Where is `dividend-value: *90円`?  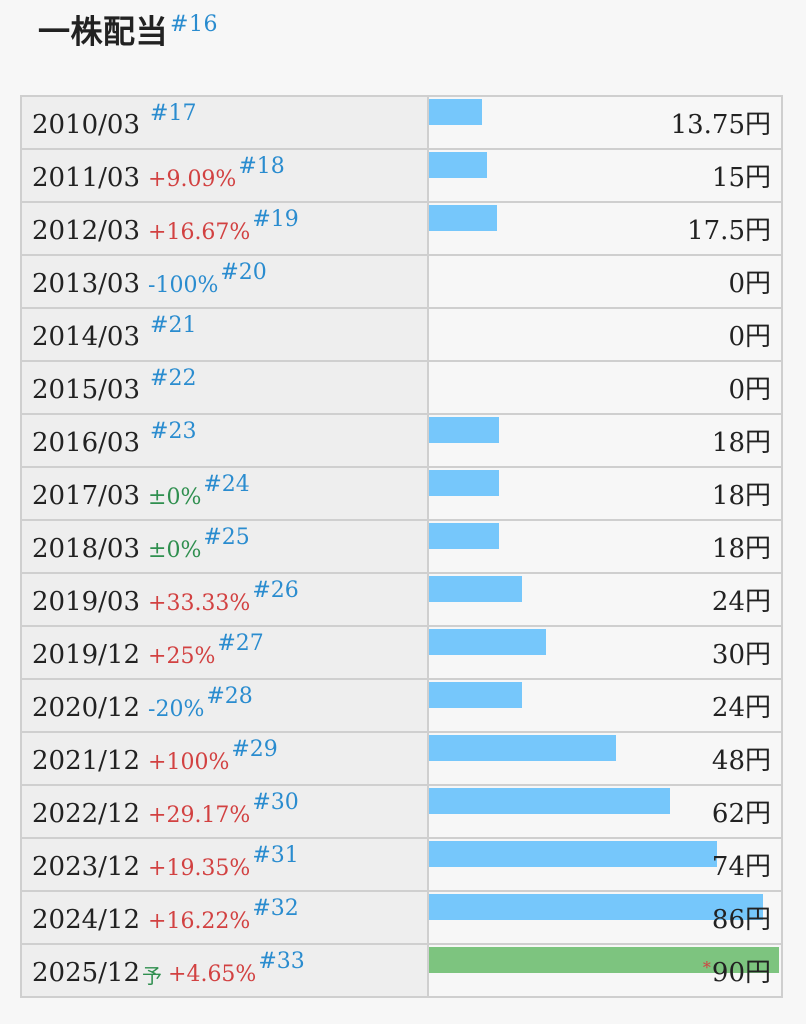 dividend-value: *90円 is located at coordinates (737, 973).